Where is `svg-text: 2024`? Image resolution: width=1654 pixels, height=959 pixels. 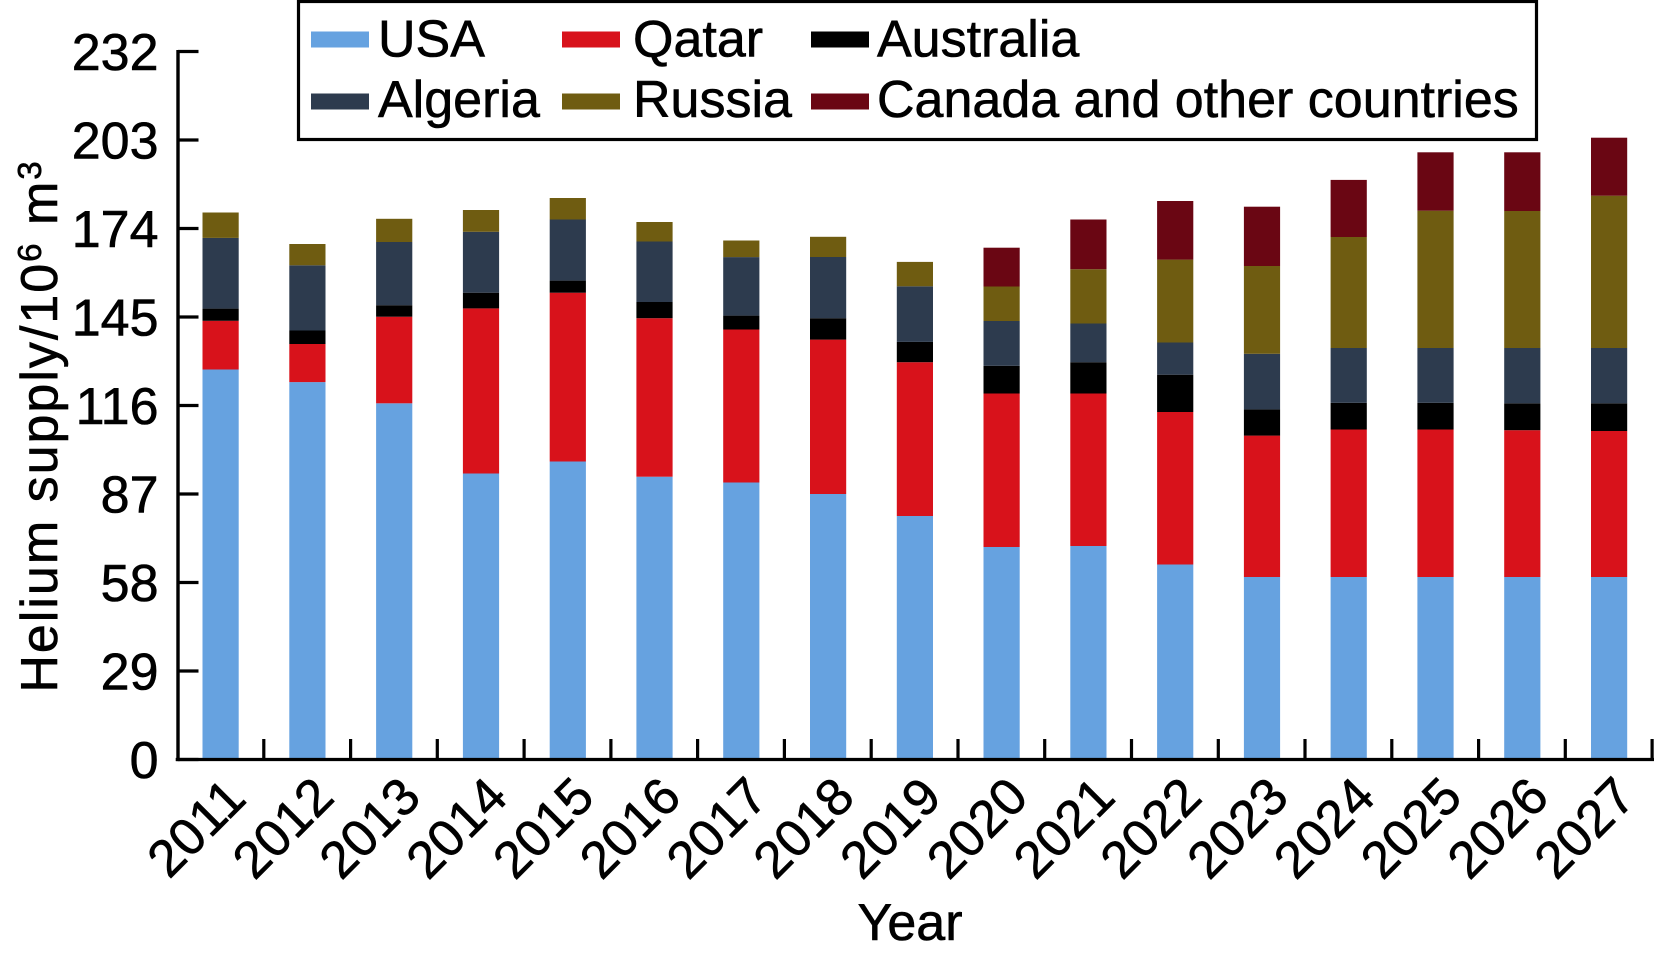 svg-text: 2024 is located at coordinates (1324, 828).